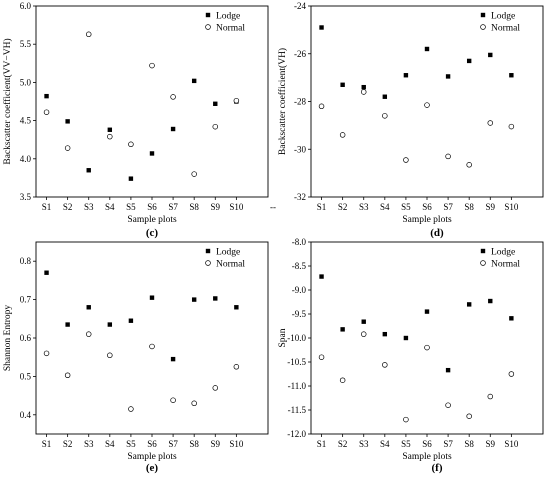  Describe the element at coordinates (511, 444) in the screenshot. I see `x-tick-label: S10` at that location.